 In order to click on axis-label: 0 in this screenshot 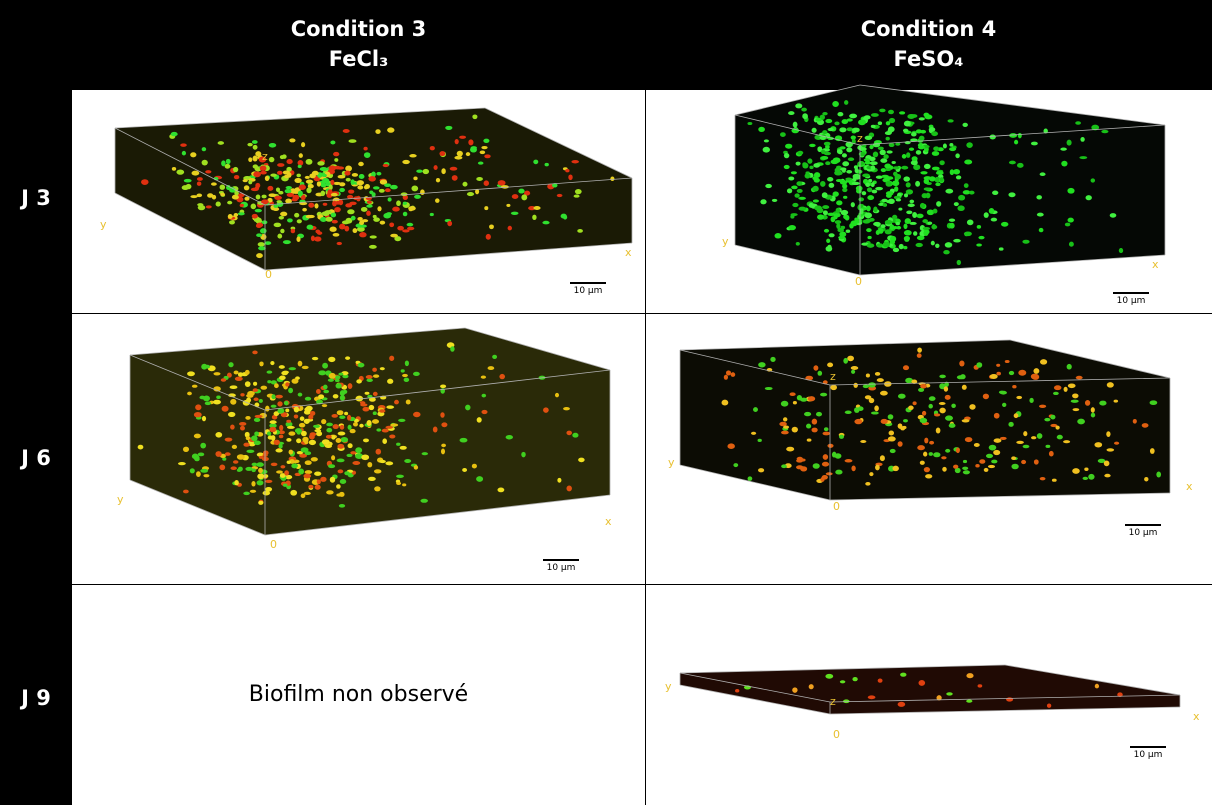, I will do `click(858, 281)`.